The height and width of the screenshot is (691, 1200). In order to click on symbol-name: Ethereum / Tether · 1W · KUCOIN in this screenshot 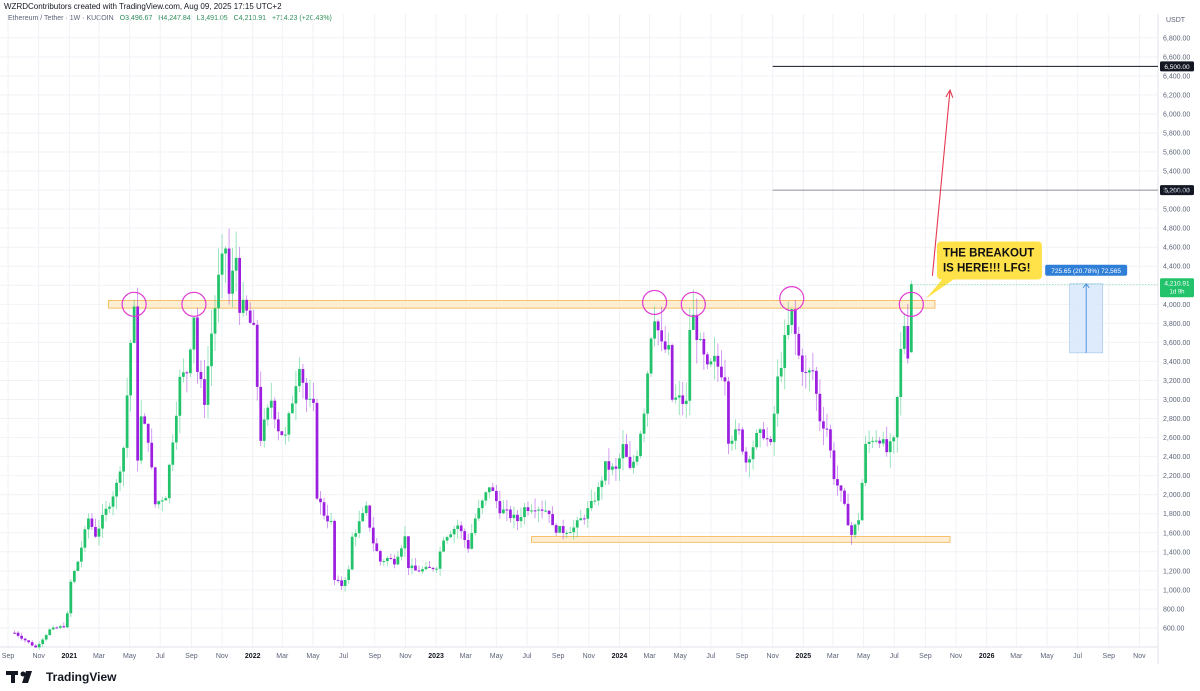, I will do `click(61, 18)`.